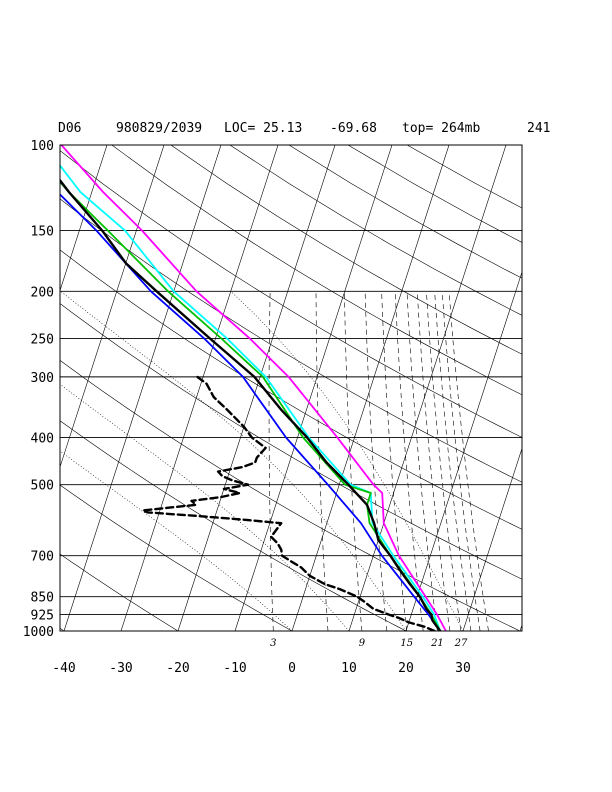 This screenshot has width=612, height=792. What do you see at coordinates (177, 668) in the screenshot?
I see `temperature-tick-label: -20` at bounding box center [177, 668].